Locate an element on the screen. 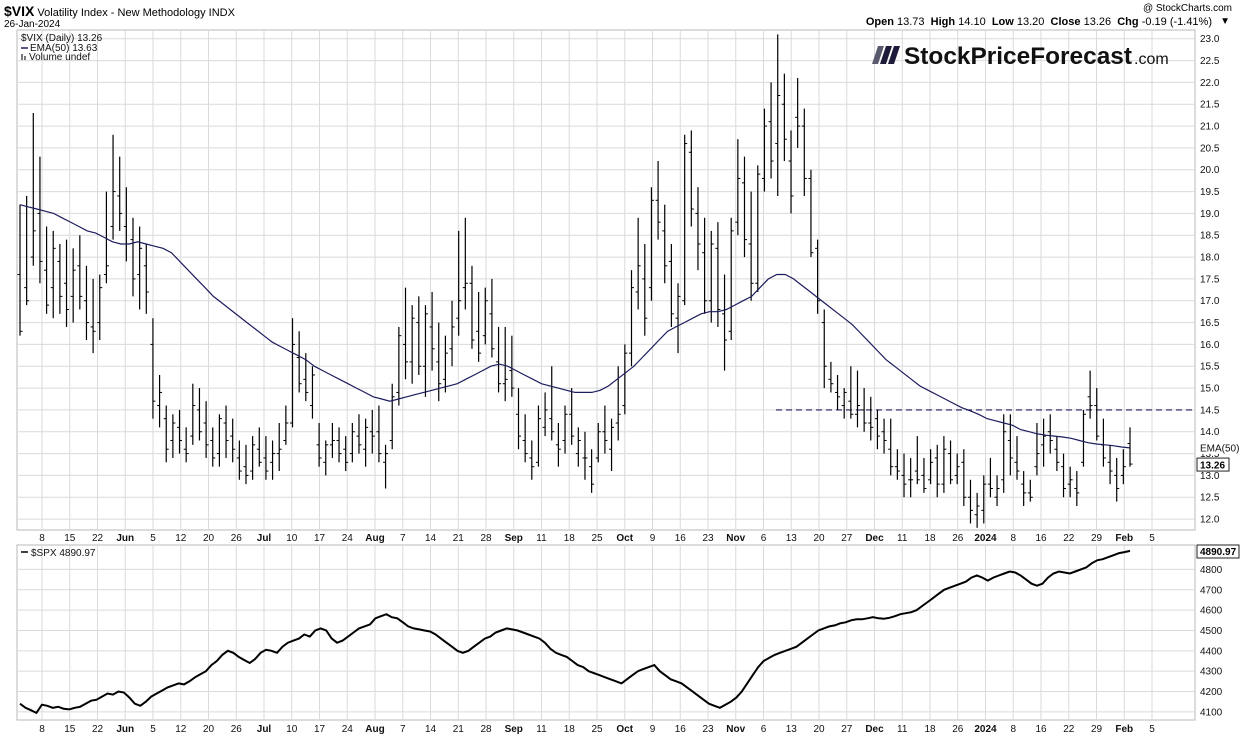 The image size is (1240, 737). spx-x-tick: Jun is located at coordinates (125, 729).